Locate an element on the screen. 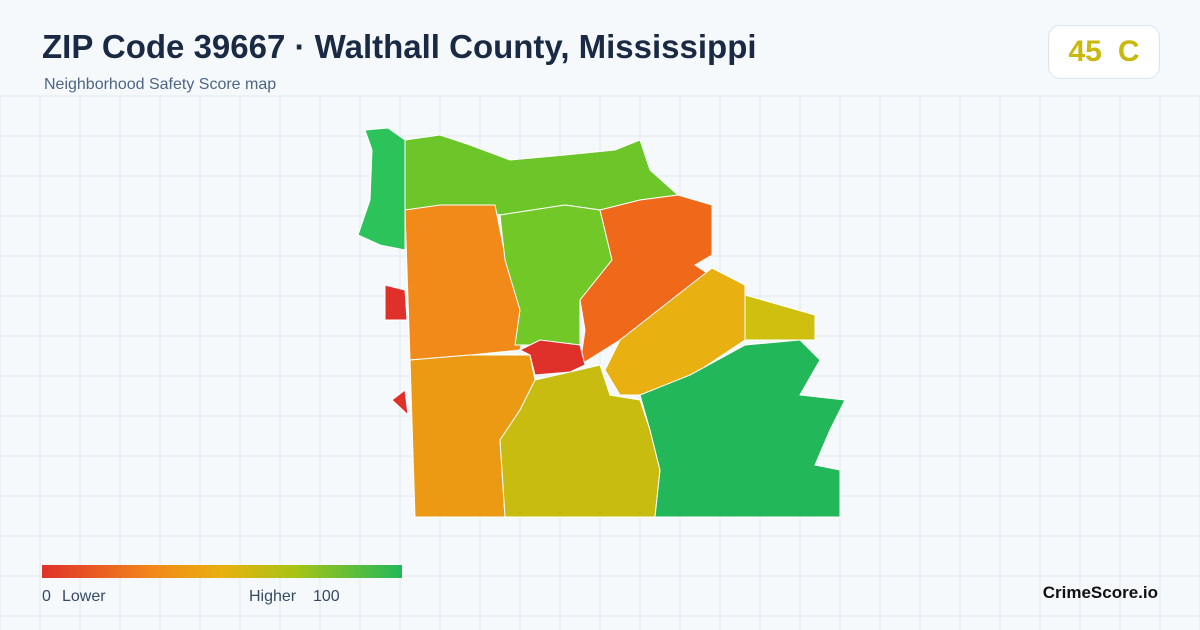  score-badge: 45 C is located at coordinates (1104, 52).